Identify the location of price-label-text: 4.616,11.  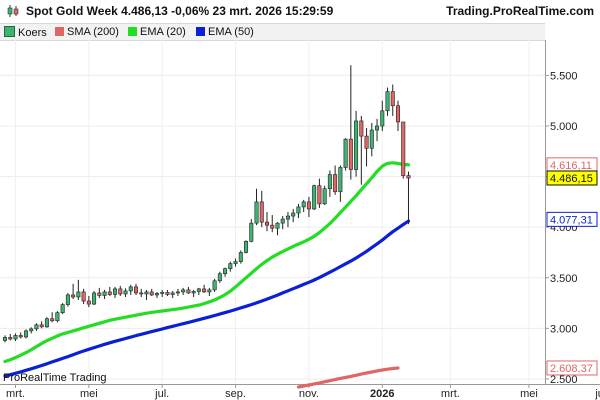
(571, 166).